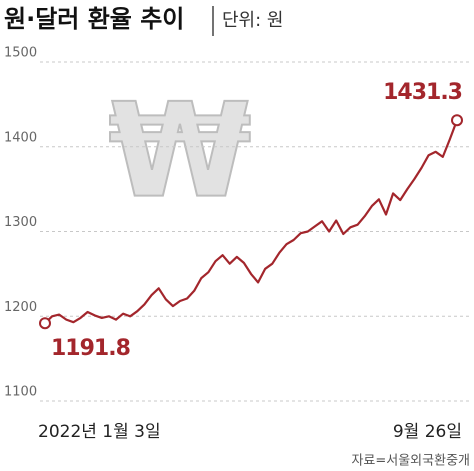  What do you see at coordinates (20, 222) in the screenshot?
I see `y-tick-label: 1300` at bounding box center [20, 222].